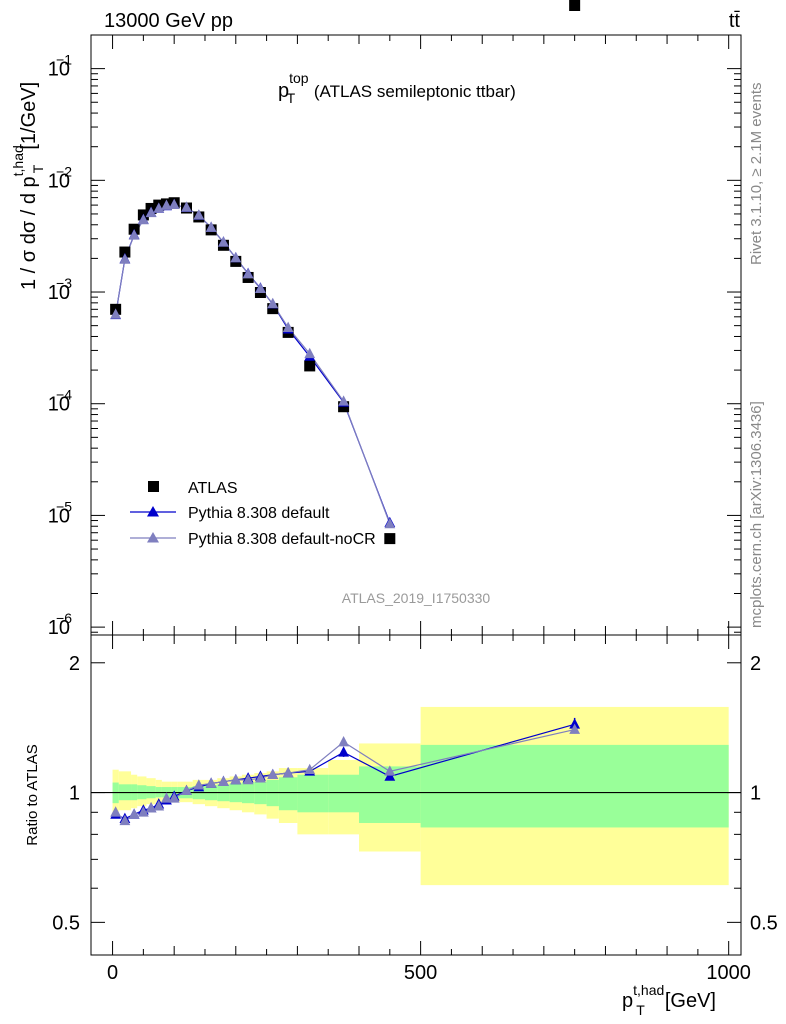  I want to click on ratio-plot-area, so click(416, 796).